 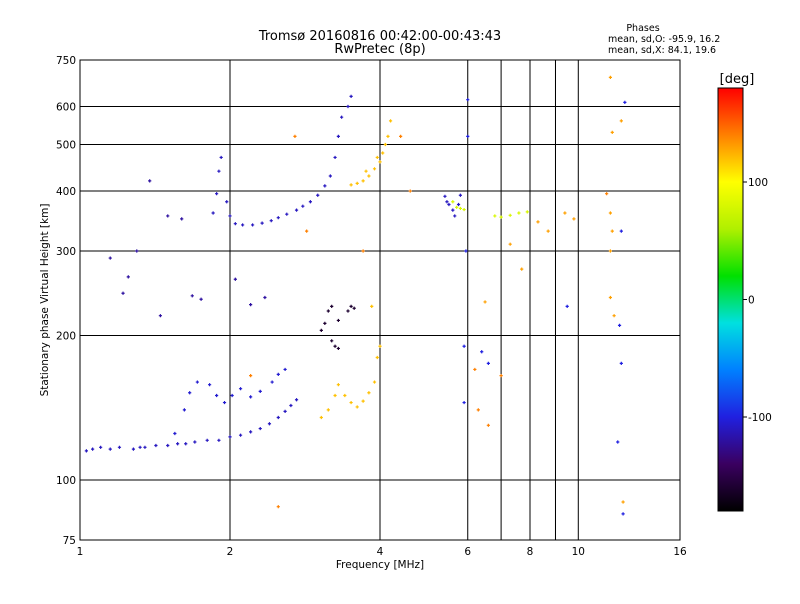 I want to click on x-tick-label: 4, so click(x=380, y=552).